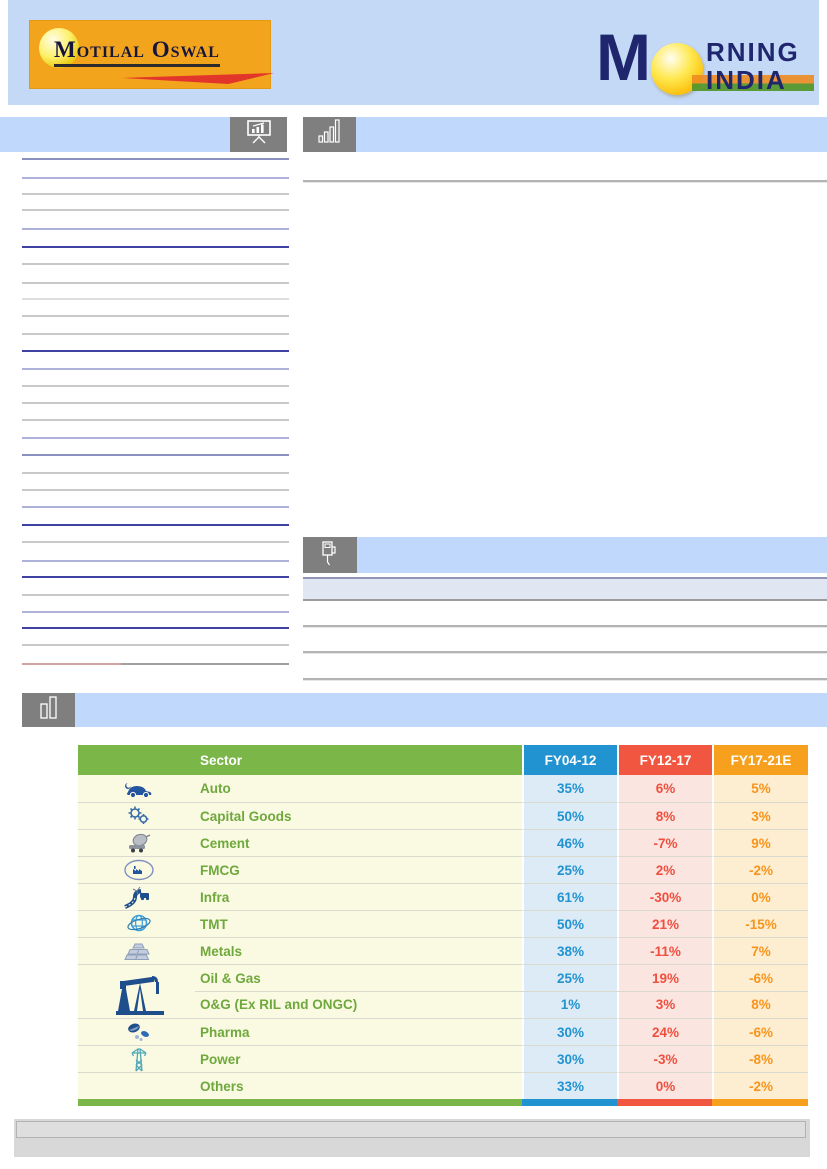 The image size is (827, 1169). I want to click on road-truck-icon, so click(139, 897).